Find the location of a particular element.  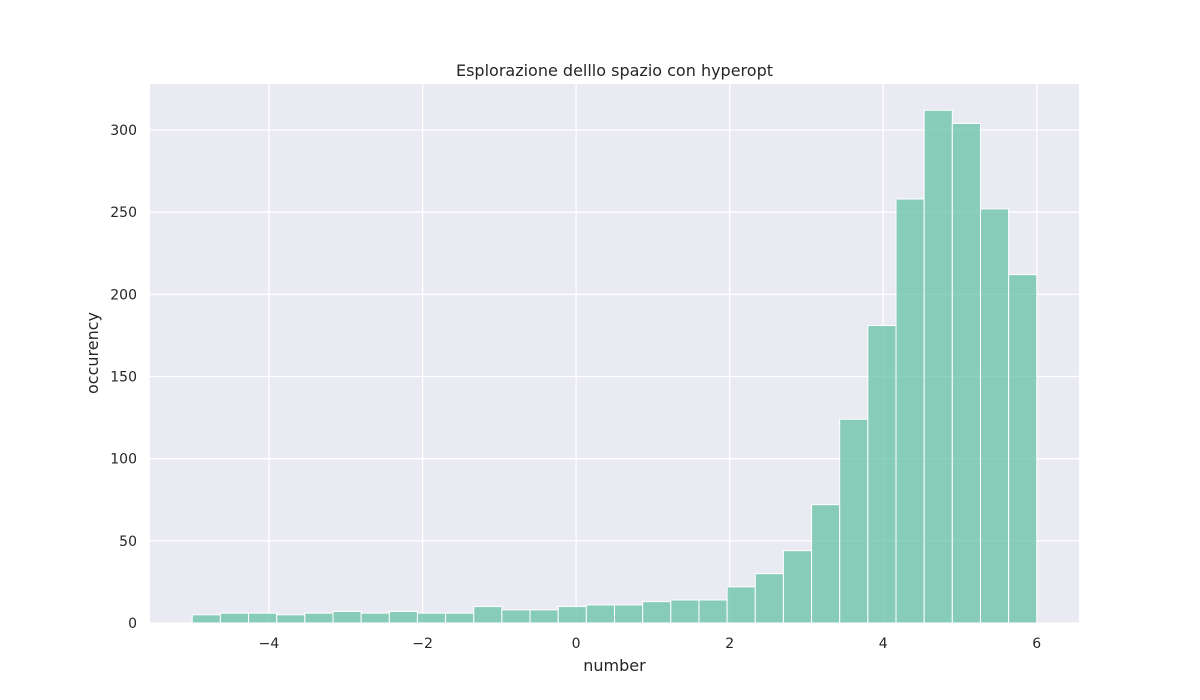

x-tick-label: −2 is located at coordinates (422, 644).